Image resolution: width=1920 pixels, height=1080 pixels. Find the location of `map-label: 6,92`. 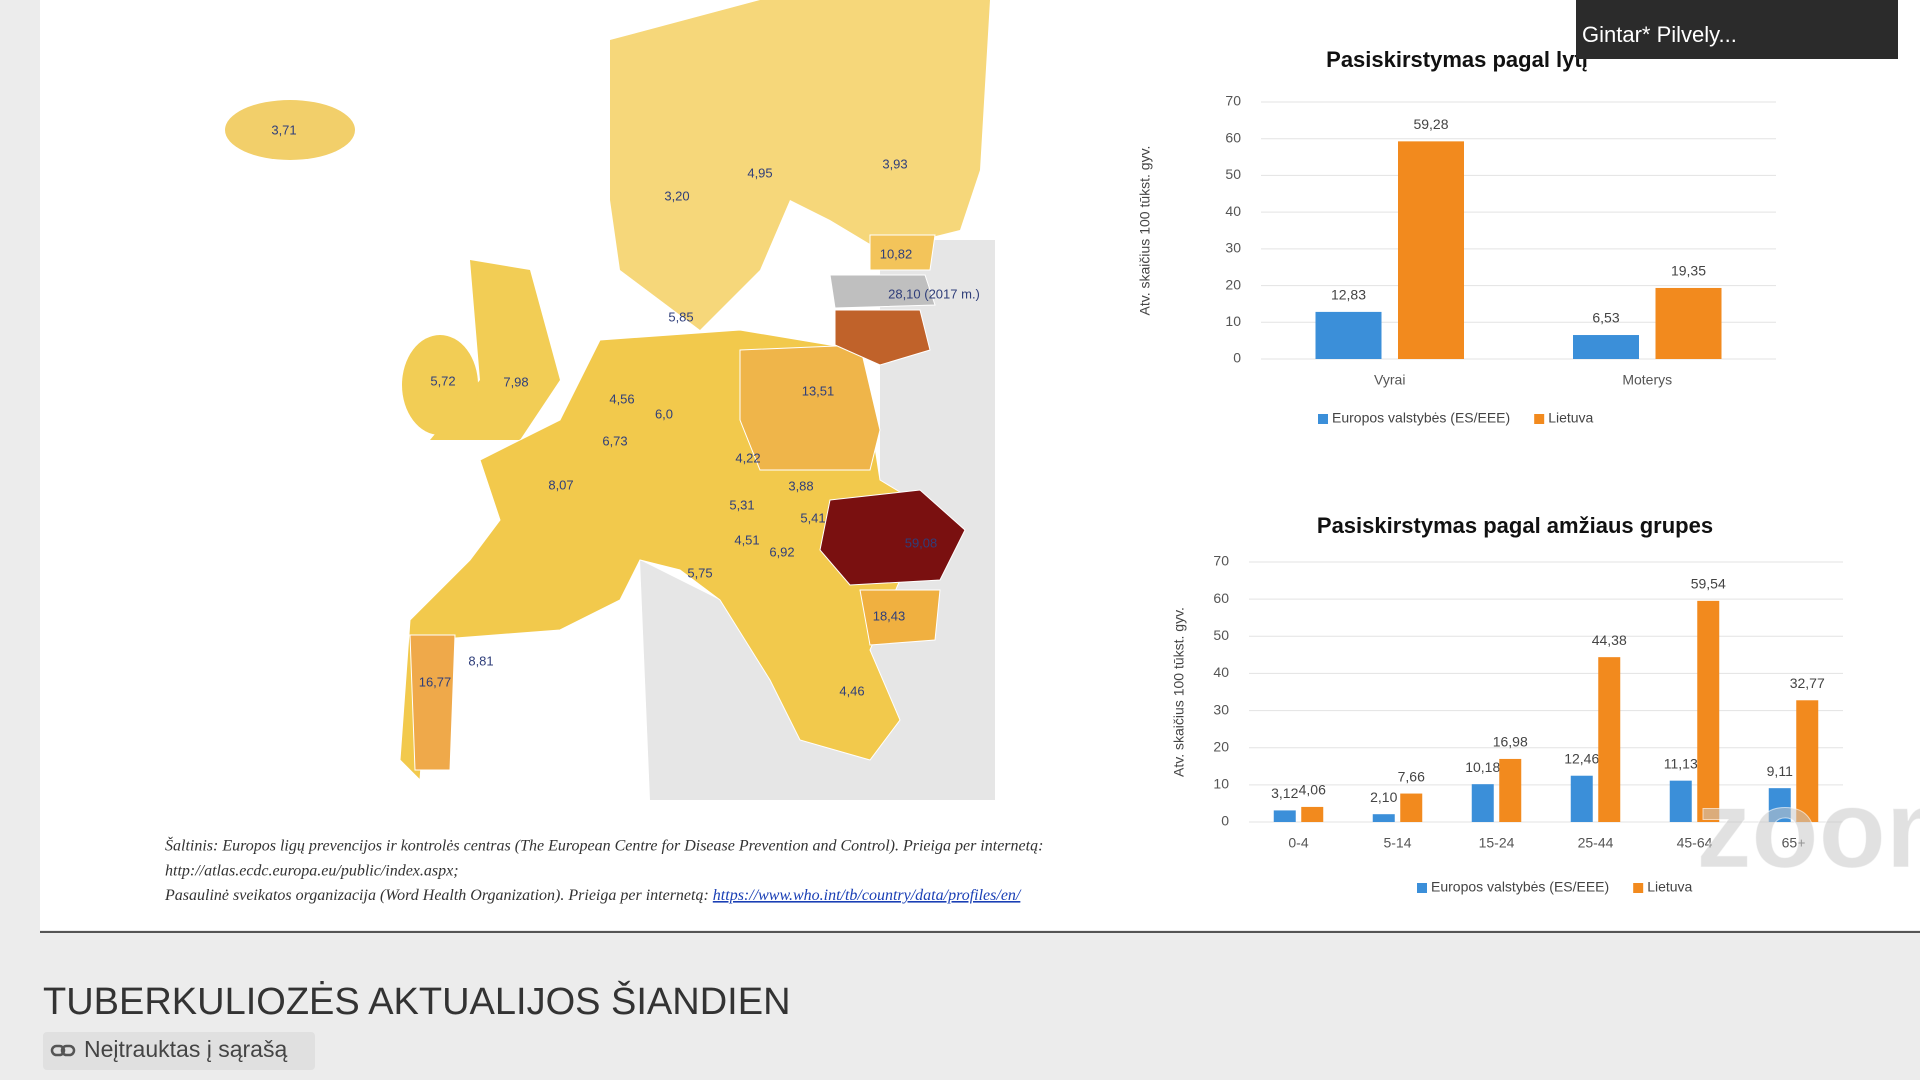

map-label: 6,92 is located at coordinates (781, 551).